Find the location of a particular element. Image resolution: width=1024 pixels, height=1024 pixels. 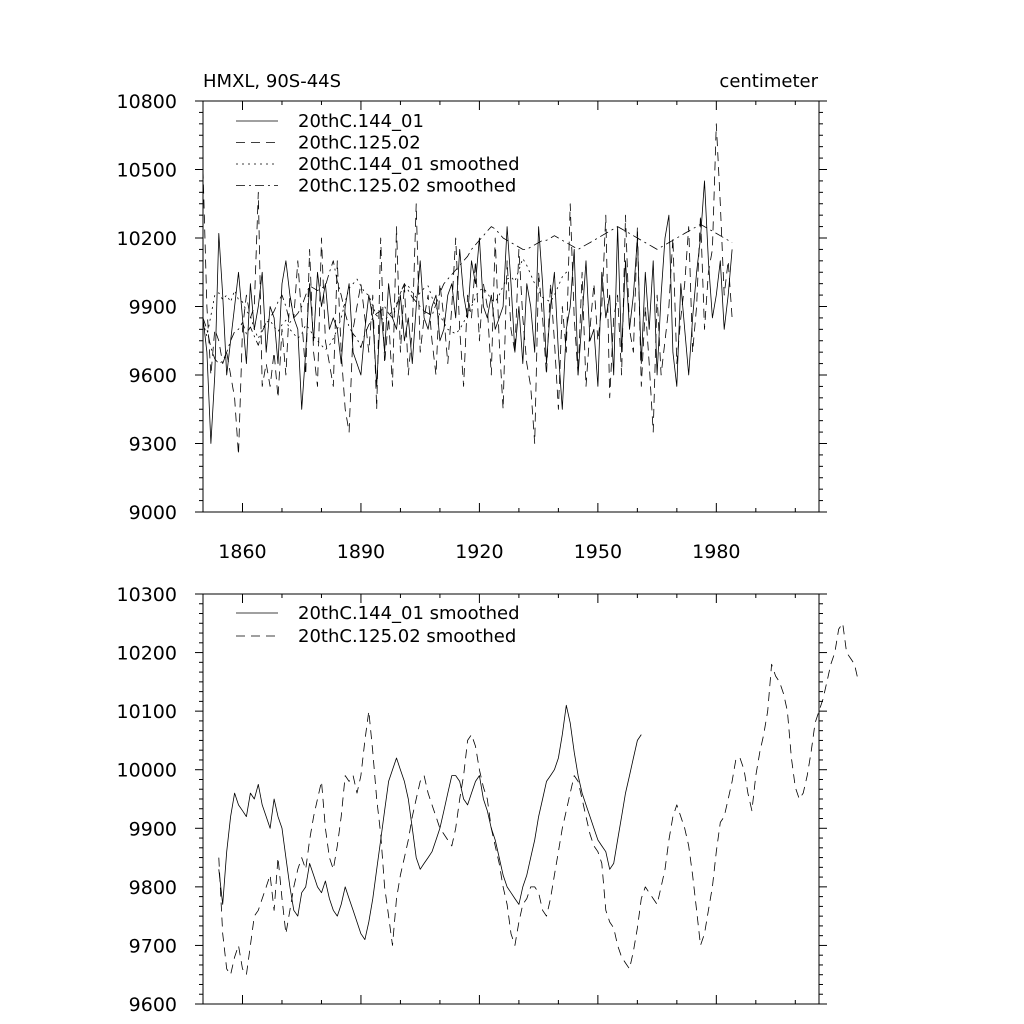

y-tick-label: 10100 is located at coordinates (147, 712).